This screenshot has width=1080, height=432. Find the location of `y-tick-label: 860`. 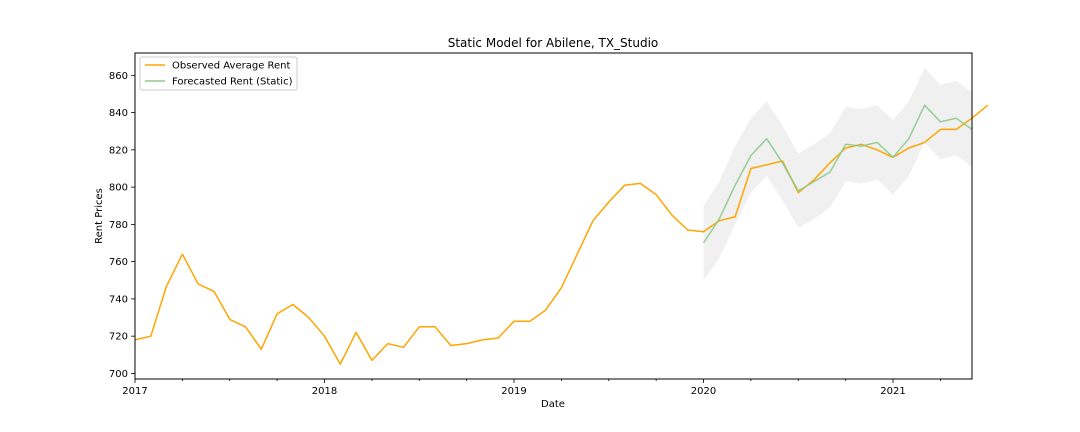

y-tick-label: 860 is located at coordinates (118, 76).